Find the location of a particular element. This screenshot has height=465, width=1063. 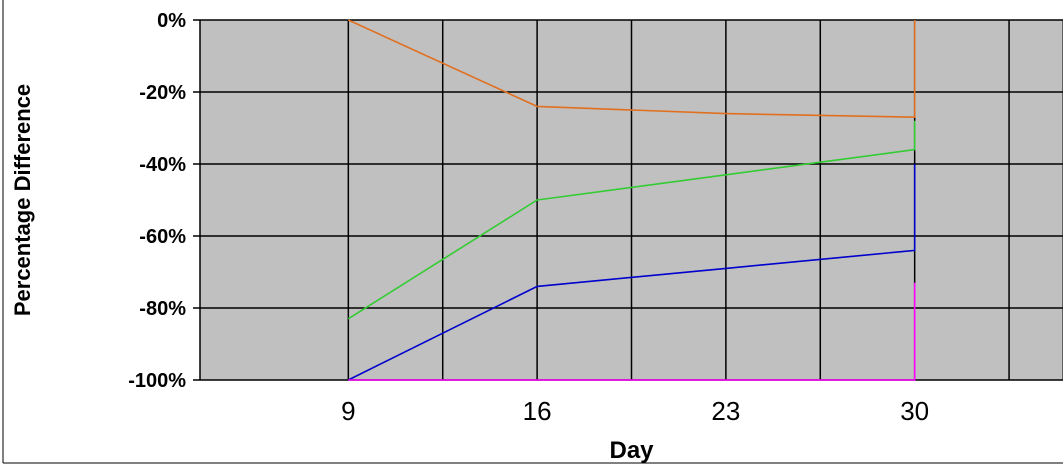

x-tick-label: 9 is located at coordinates (348, 411).